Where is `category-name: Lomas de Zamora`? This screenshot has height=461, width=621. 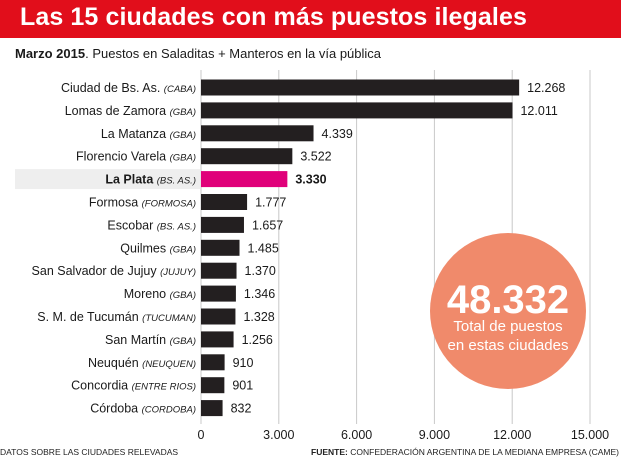 category-name: Lomas de Zamora is located at coordinates (117, 111).